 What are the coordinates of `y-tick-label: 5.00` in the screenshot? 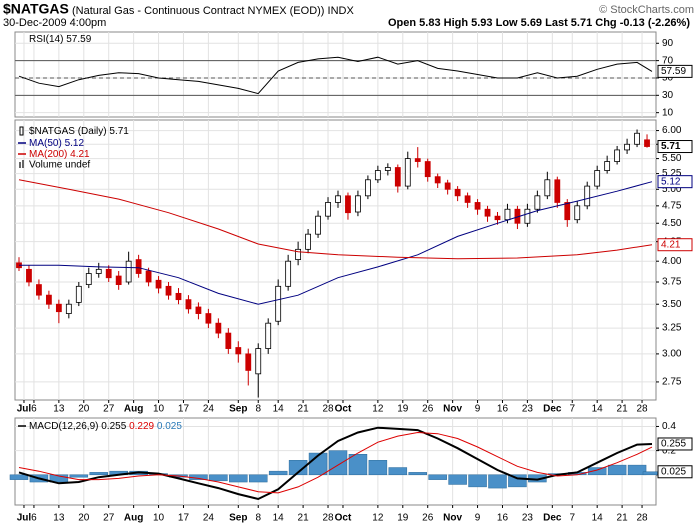 It's located at (672, 189).